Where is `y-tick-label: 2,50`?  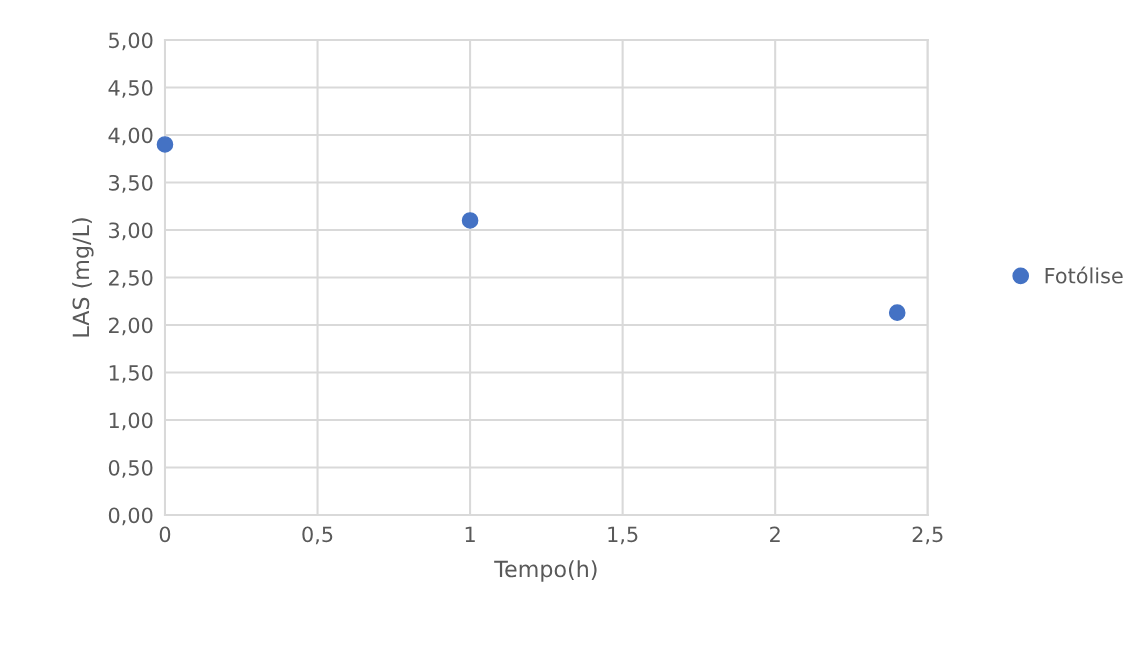
y-tick-label: 2,50 is located at coordinates (131, 278).